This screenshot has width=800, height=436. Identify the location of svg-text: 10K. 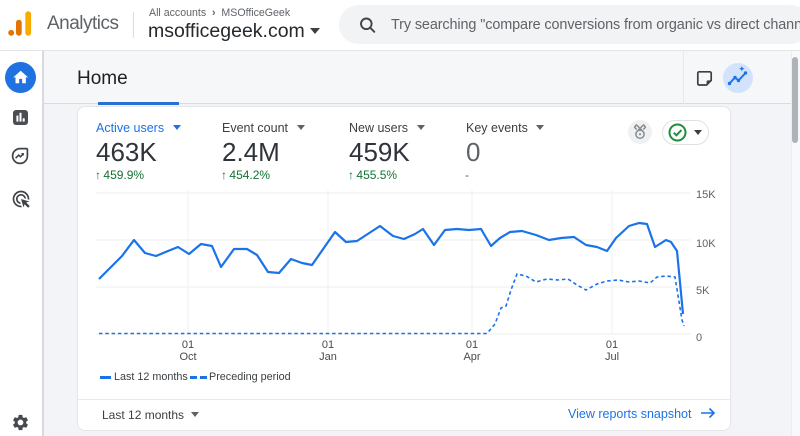
(706, 244).